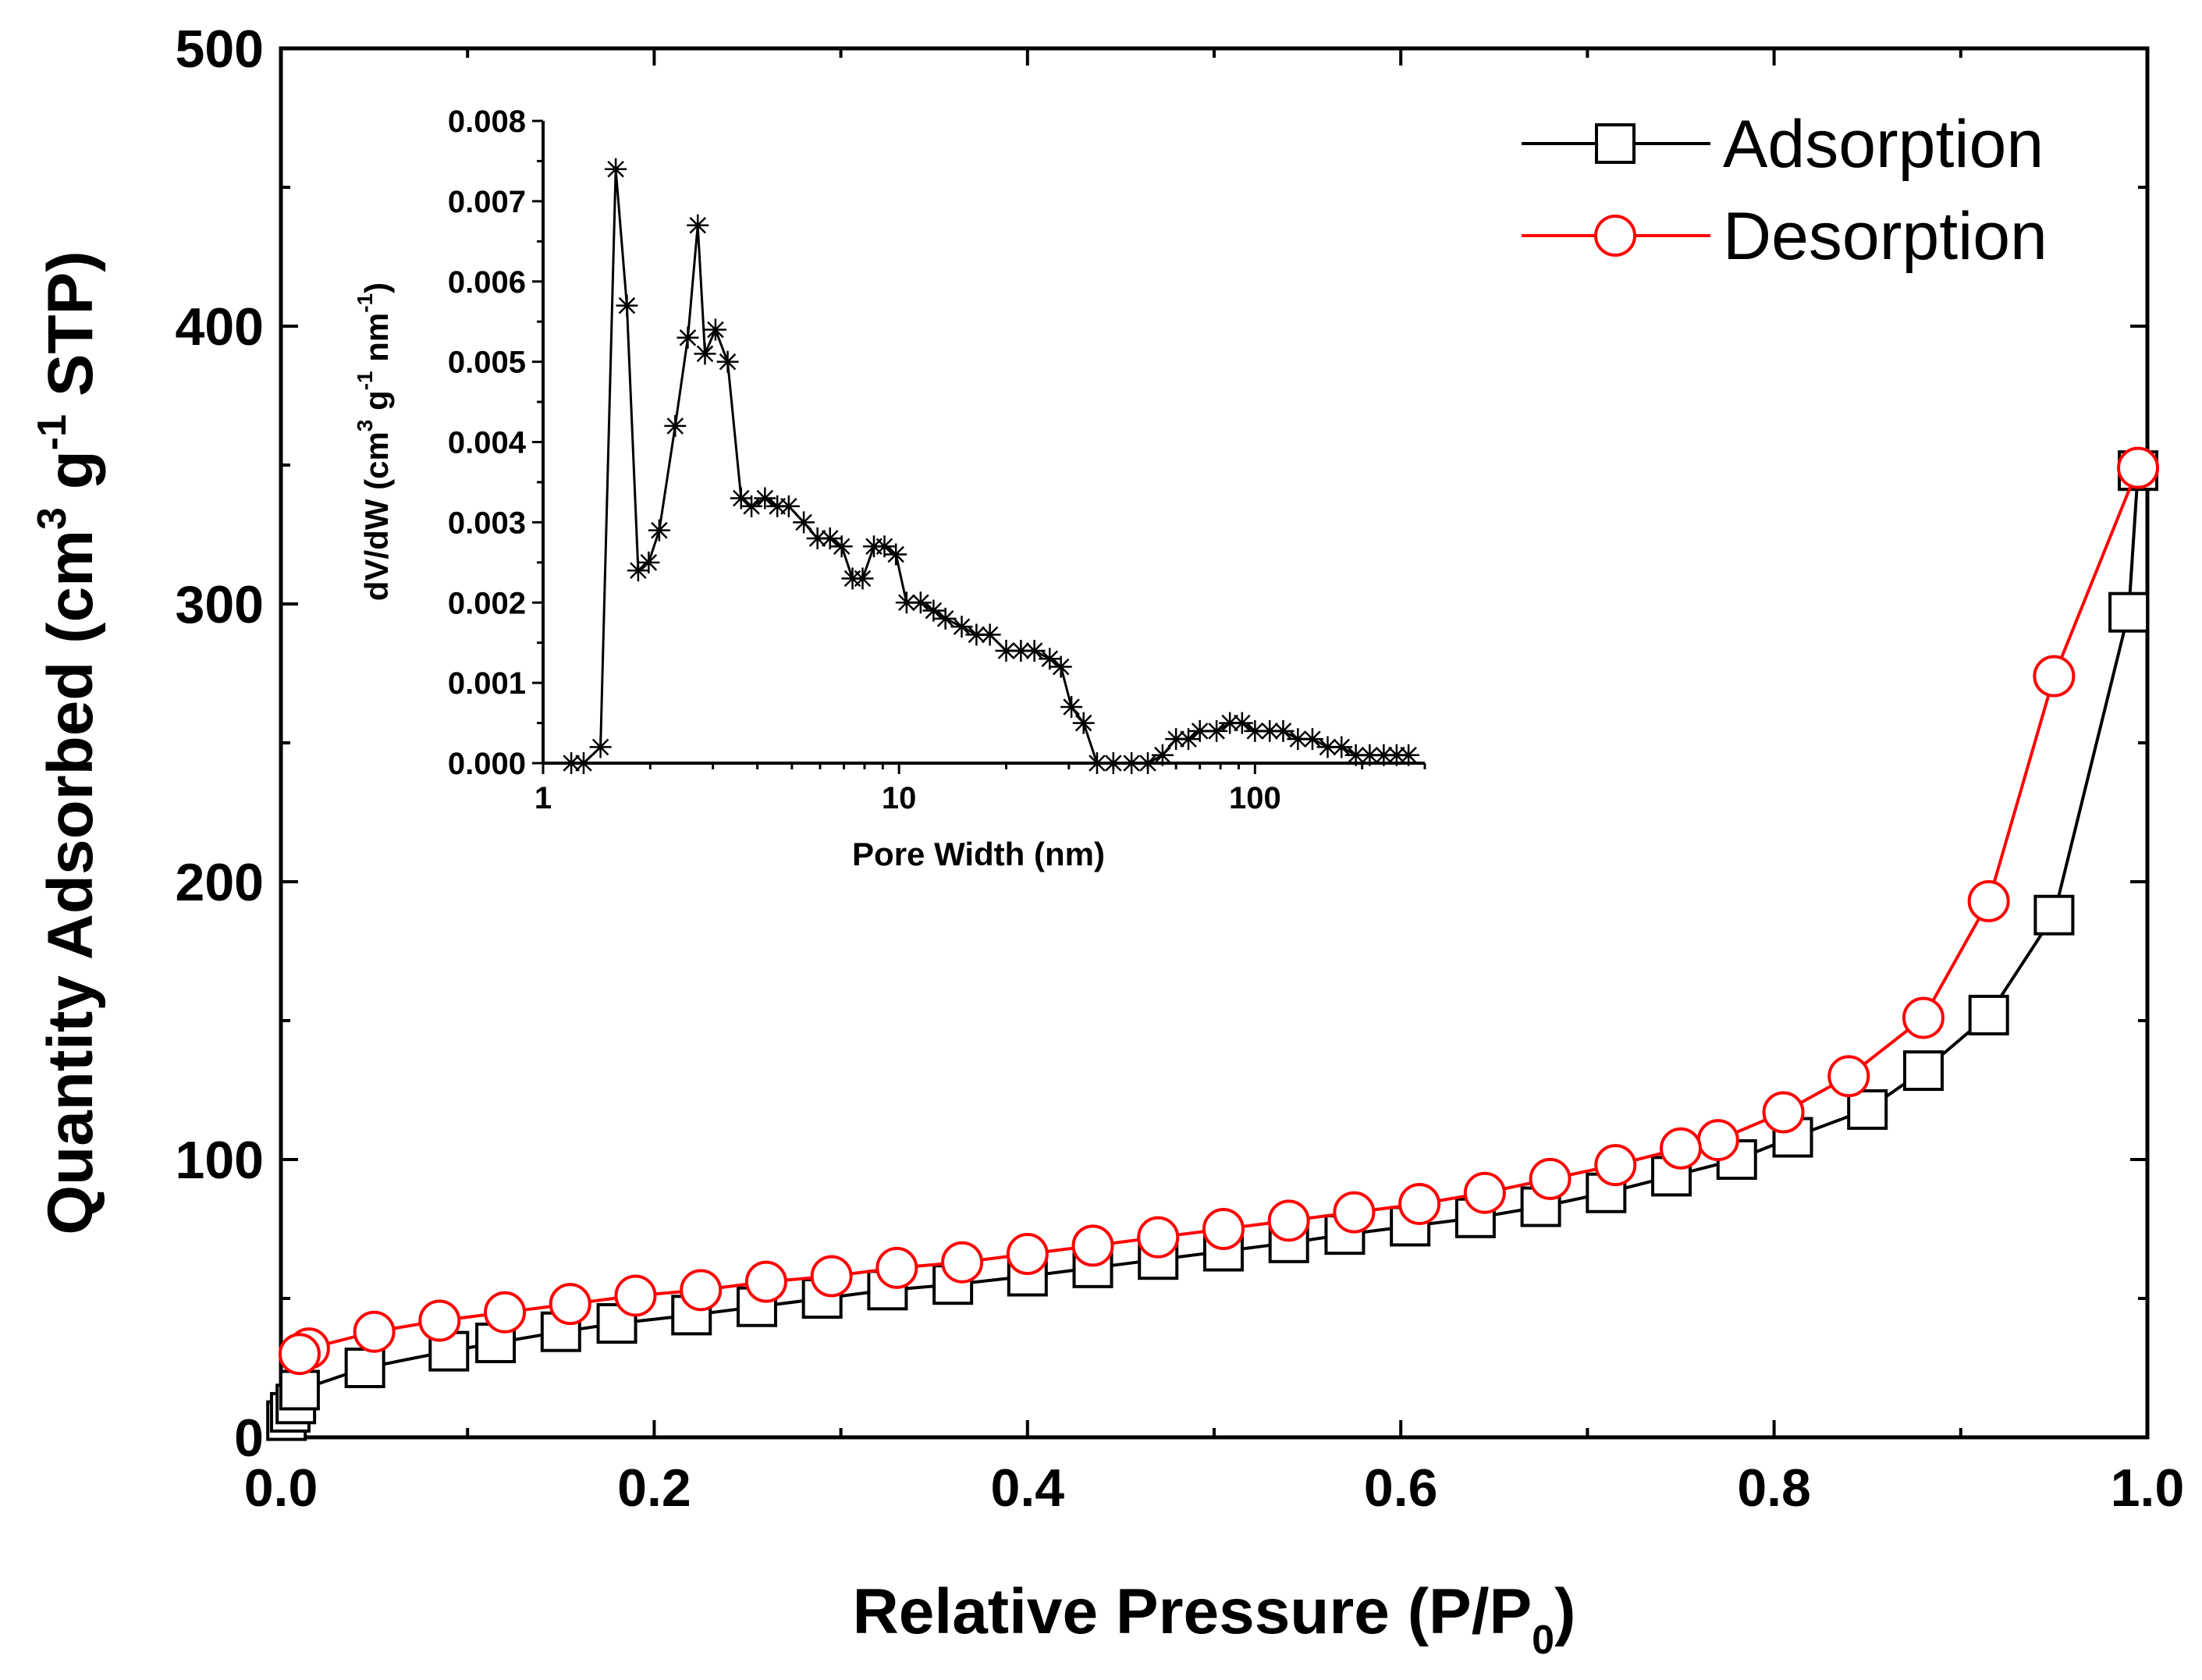 This screenshot has height=1680, width=2202. I want to click on main-y-tick-label: 300, so click(220, 605).